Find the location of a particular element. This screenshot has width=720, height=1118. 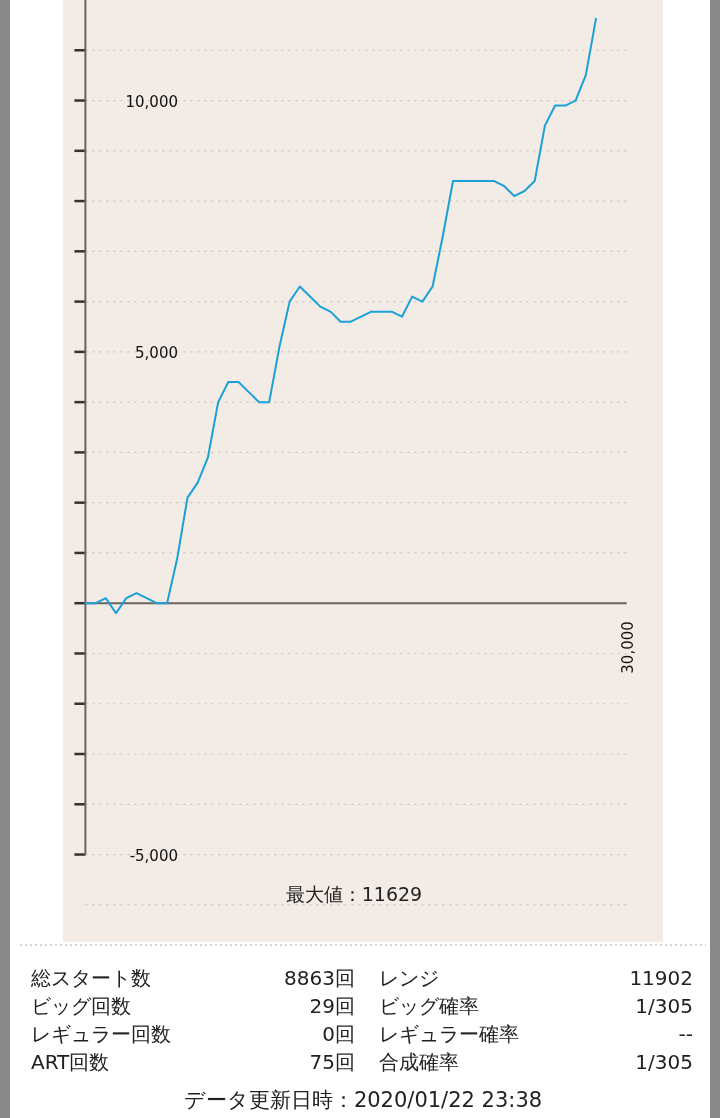

annotation: 最大値：11629 is located at coordinates (354, 894).